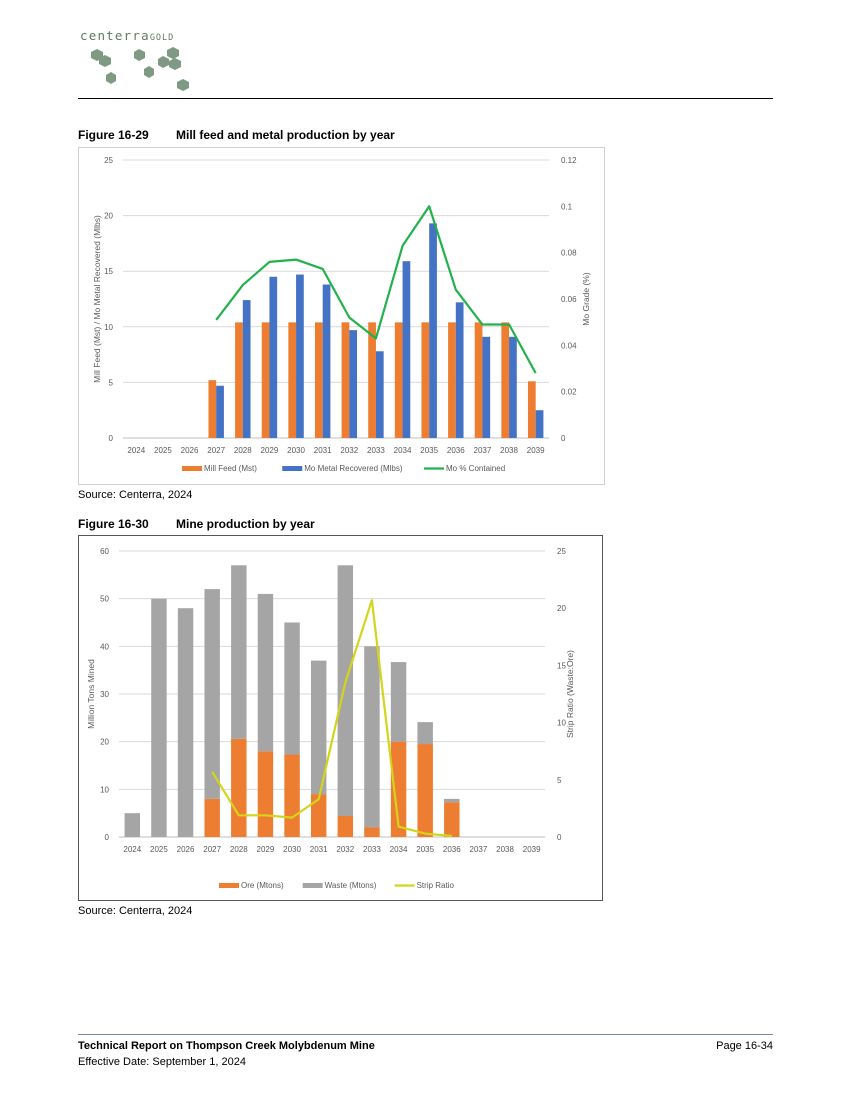 This screenshot has width=849, height=1100. What do you see at coordinates (569, 160) in the screenshot?
I see `y2-axis-tick-label: 0.12` at bounding box center [569, 160].